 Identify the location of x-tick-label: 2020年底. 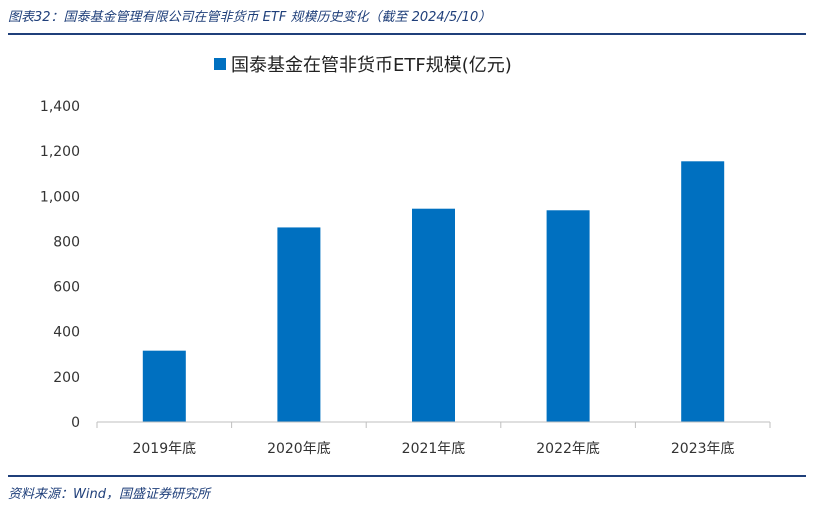
(299, 449).